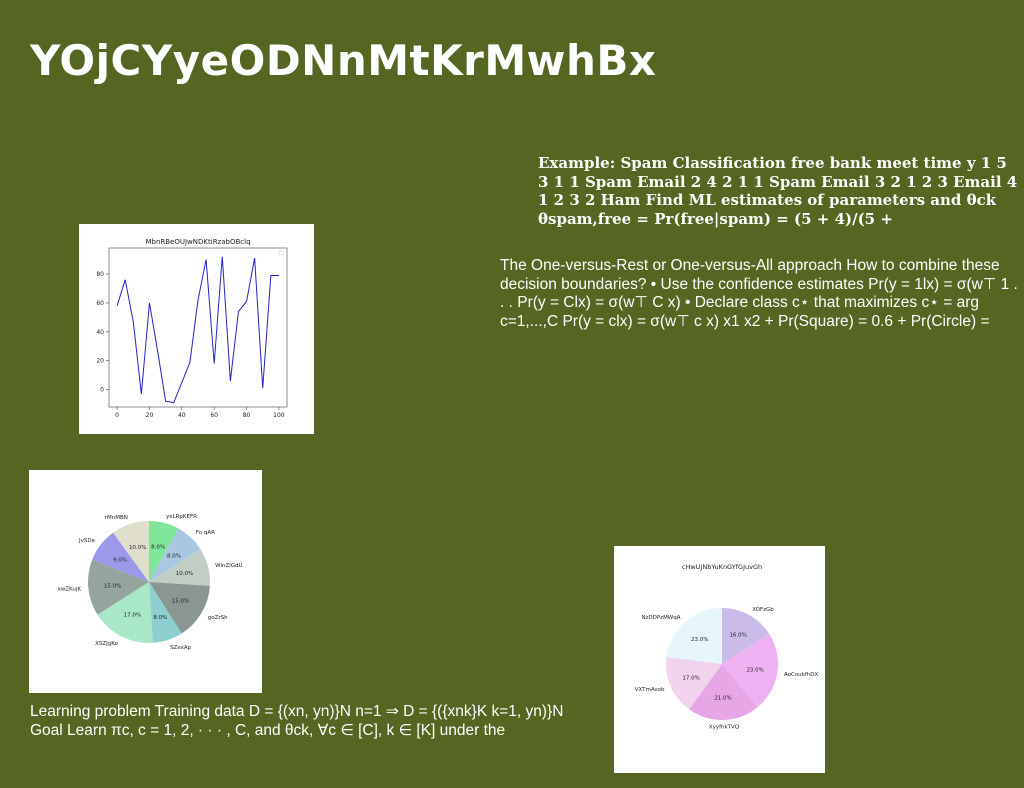 The image size is (1024, 788). I want to click on y-tick-label: 0, so click(102, 390).